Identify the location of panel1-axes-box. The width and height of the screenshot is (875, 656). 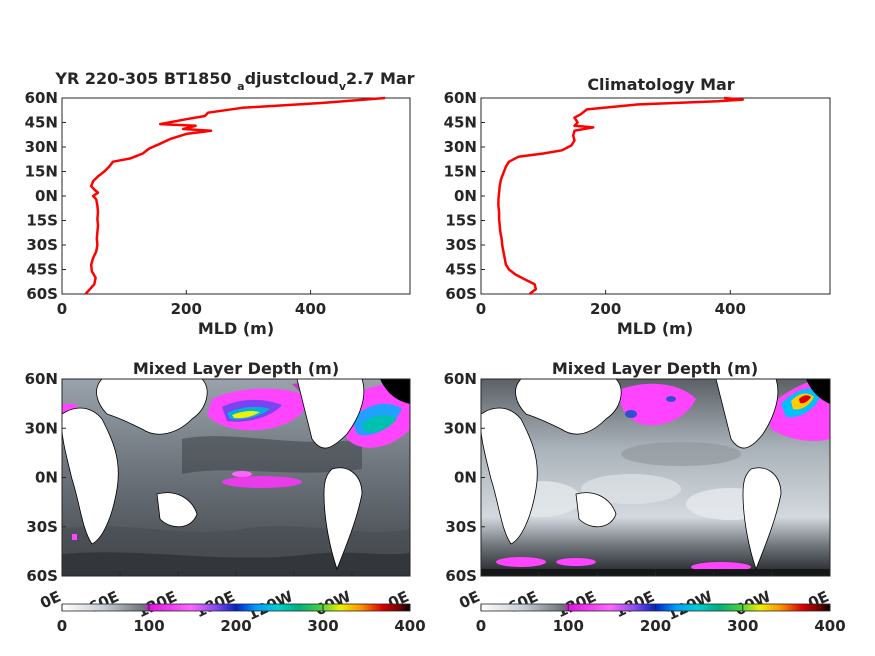
(236, 196).